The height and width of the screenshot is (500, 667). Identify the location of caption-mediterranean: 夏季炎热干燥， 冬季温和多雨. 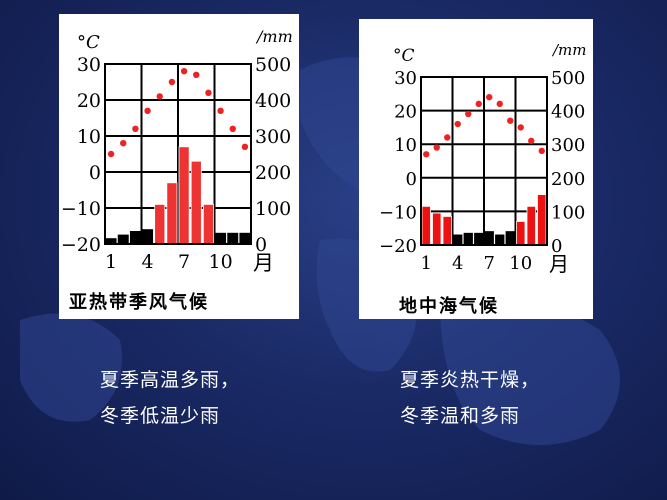
(470, 398).